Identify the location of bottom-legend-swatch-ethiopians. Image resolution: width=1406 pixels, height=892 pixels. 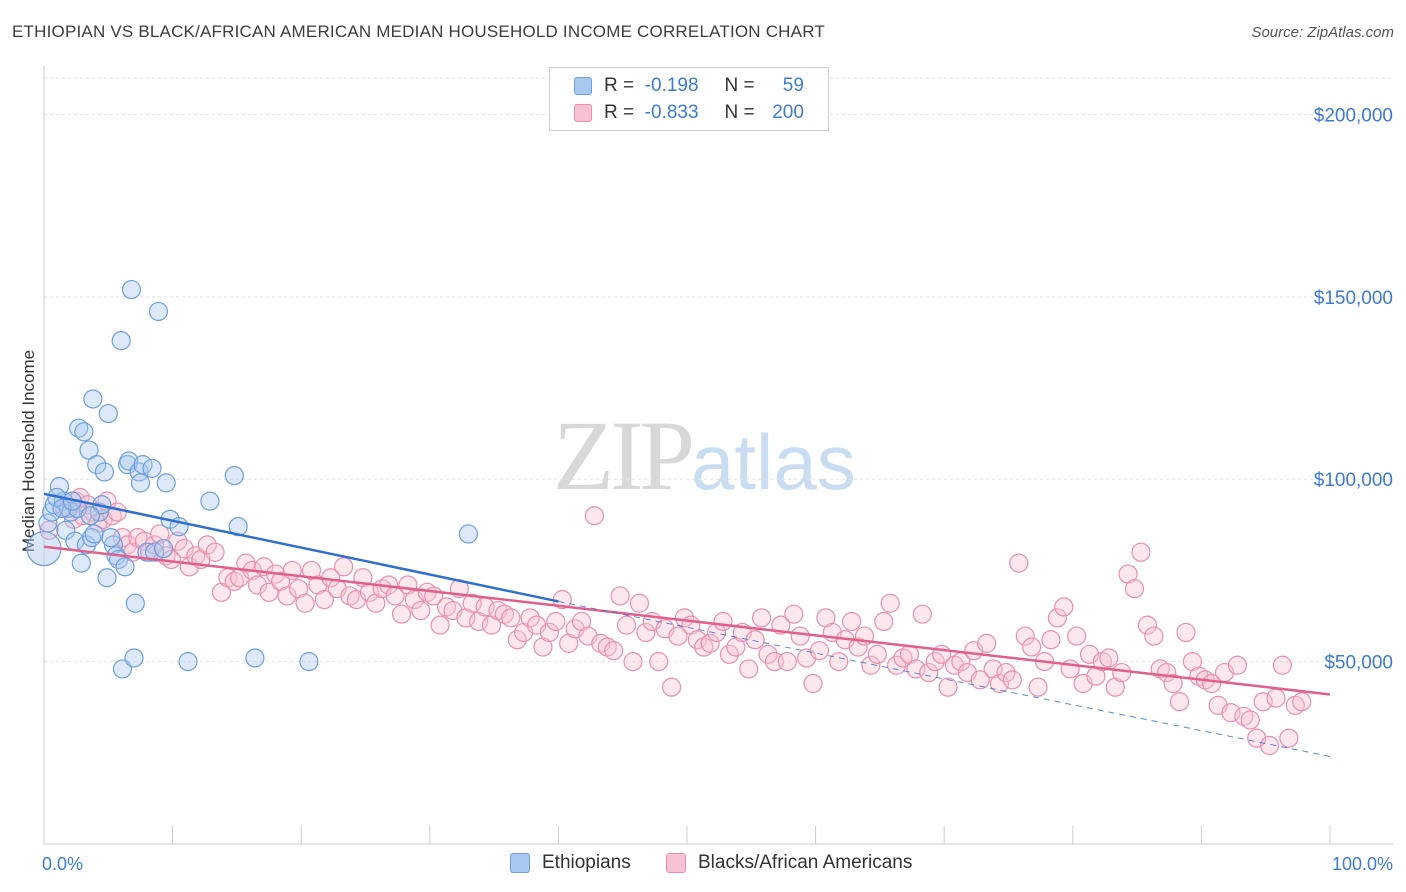
(520, 863).